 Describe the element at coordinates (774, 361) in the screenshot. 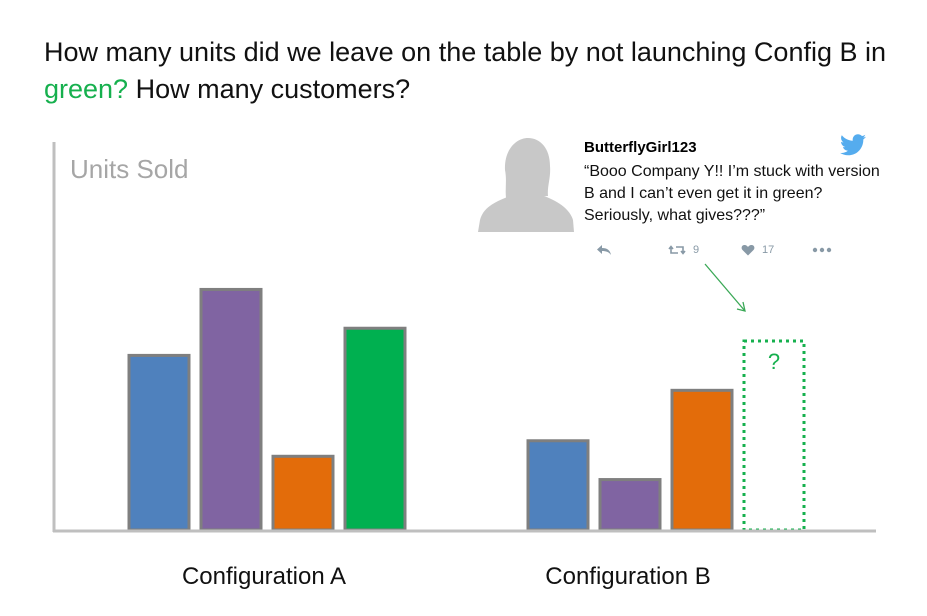

I see `missing-bar-question-mark: ?` at that location.